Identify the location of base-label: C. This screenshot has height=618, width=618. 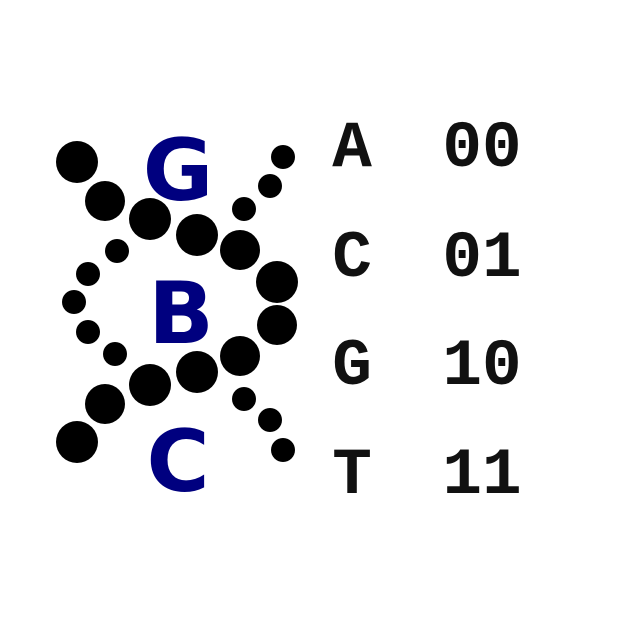
(352, 258).